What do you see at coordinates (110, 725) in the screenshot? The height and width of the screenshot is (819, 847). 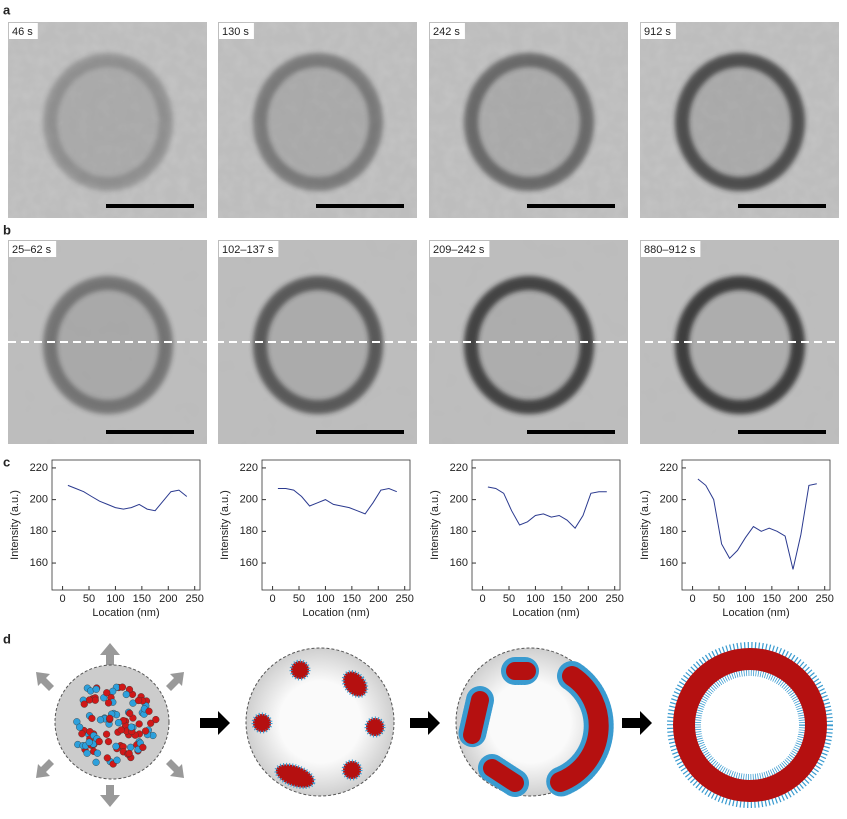 I see `micelle-stage` at bounding box center [110, 725].